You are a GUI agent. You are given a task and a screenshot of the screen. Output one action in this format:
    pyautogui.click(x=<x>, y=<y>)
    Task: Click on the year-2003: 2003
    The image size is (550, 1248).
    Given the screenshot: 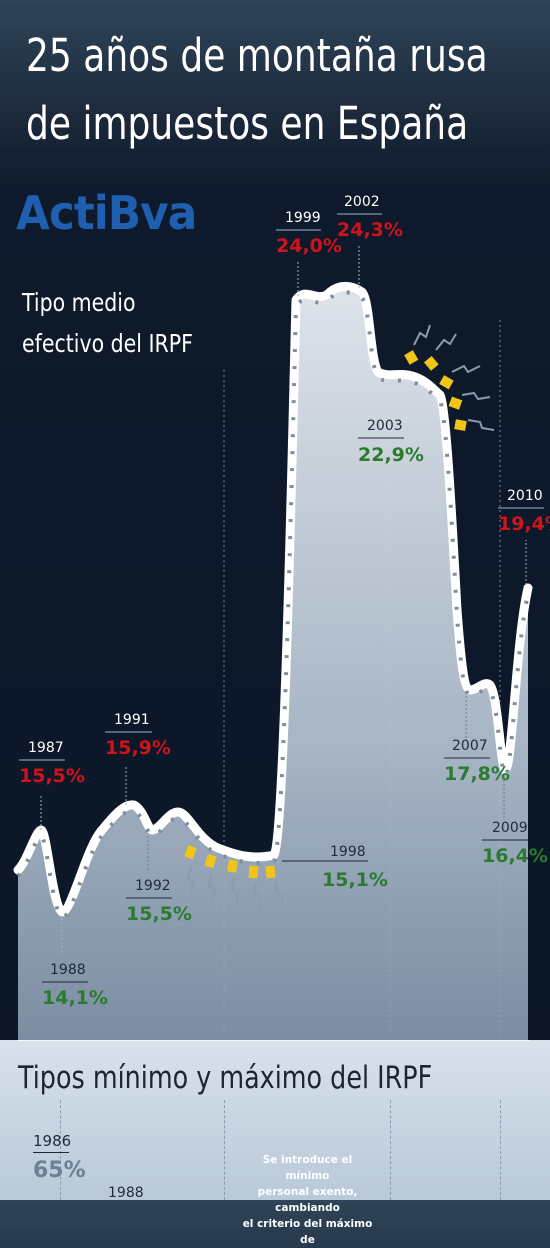 What is the action you would take?
    pyautogui.click(x=385, y=426)
    